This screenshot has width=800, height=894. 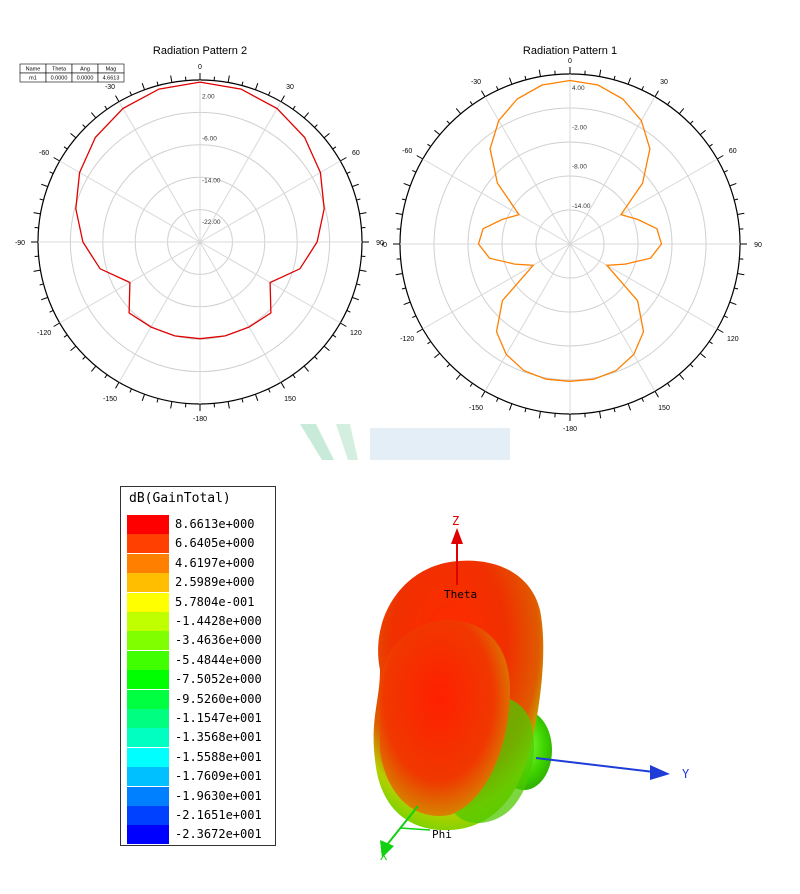 What do you see at coordinates (581, 206) in the screenshot?
I see `radial-tick-label: -14.00` at bounding box center [581, 206].